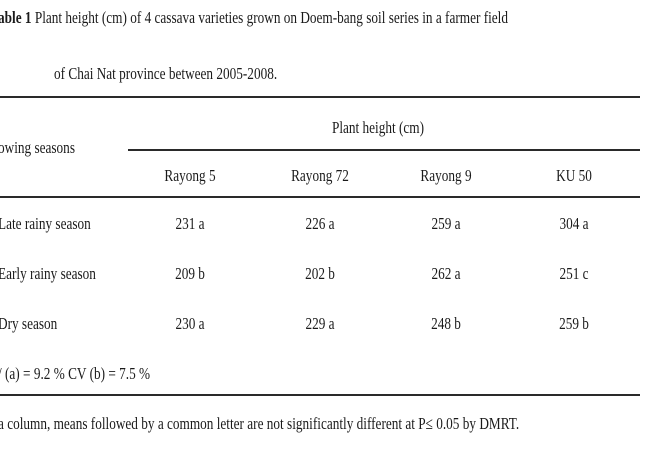 This screenshot has height=450, width=650. Describe the element at coordinates (446, 273) in the screenshot. I see `table-cell: 262 a` at that location.